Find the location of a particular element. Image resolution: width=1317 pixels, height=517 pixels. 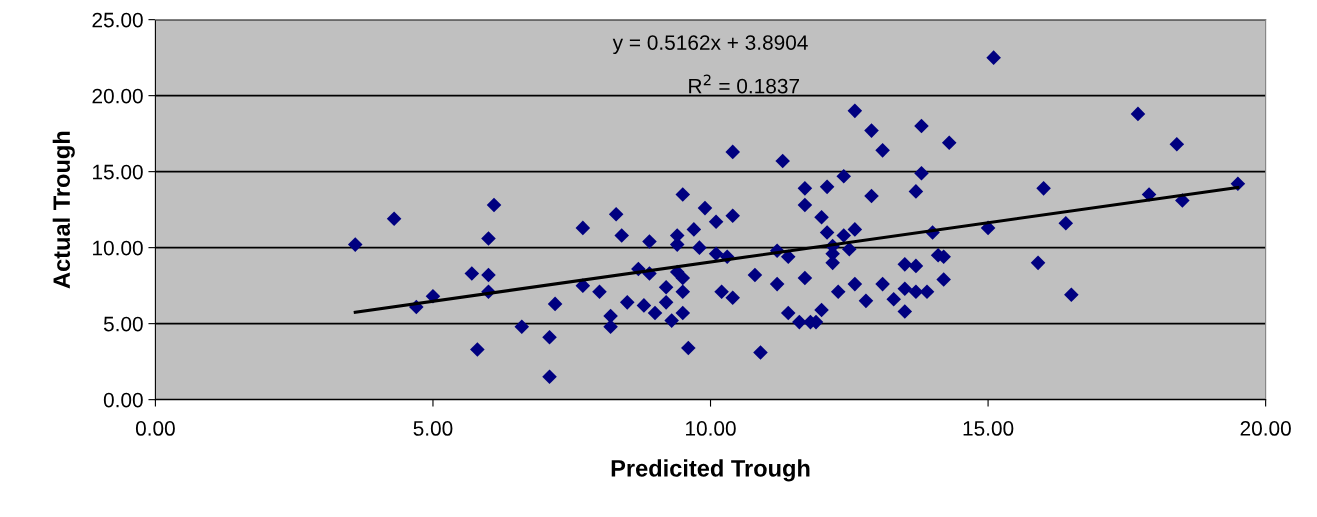

x-tick-label: 15.00 is located at coordinates (988, 428).